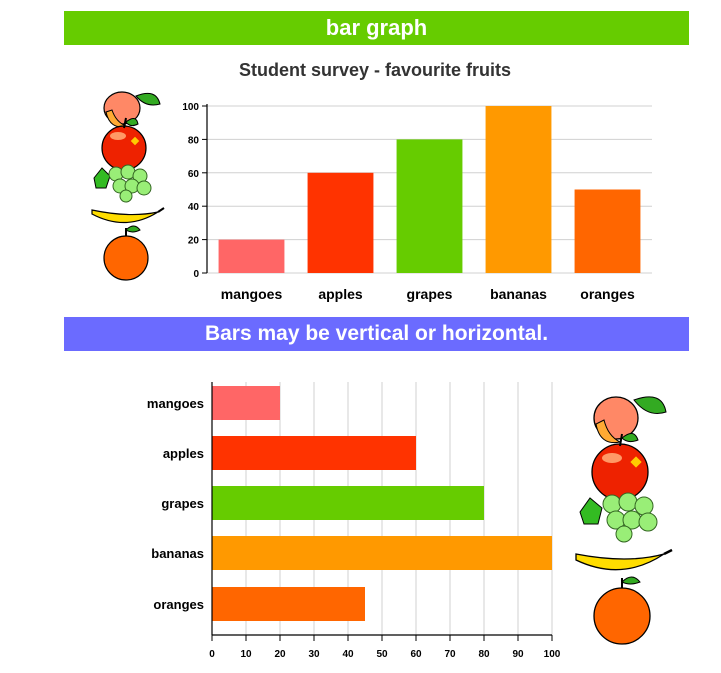 The image size is (721, 673). I want to click on x-tick-label: 10, so click(246, 654).